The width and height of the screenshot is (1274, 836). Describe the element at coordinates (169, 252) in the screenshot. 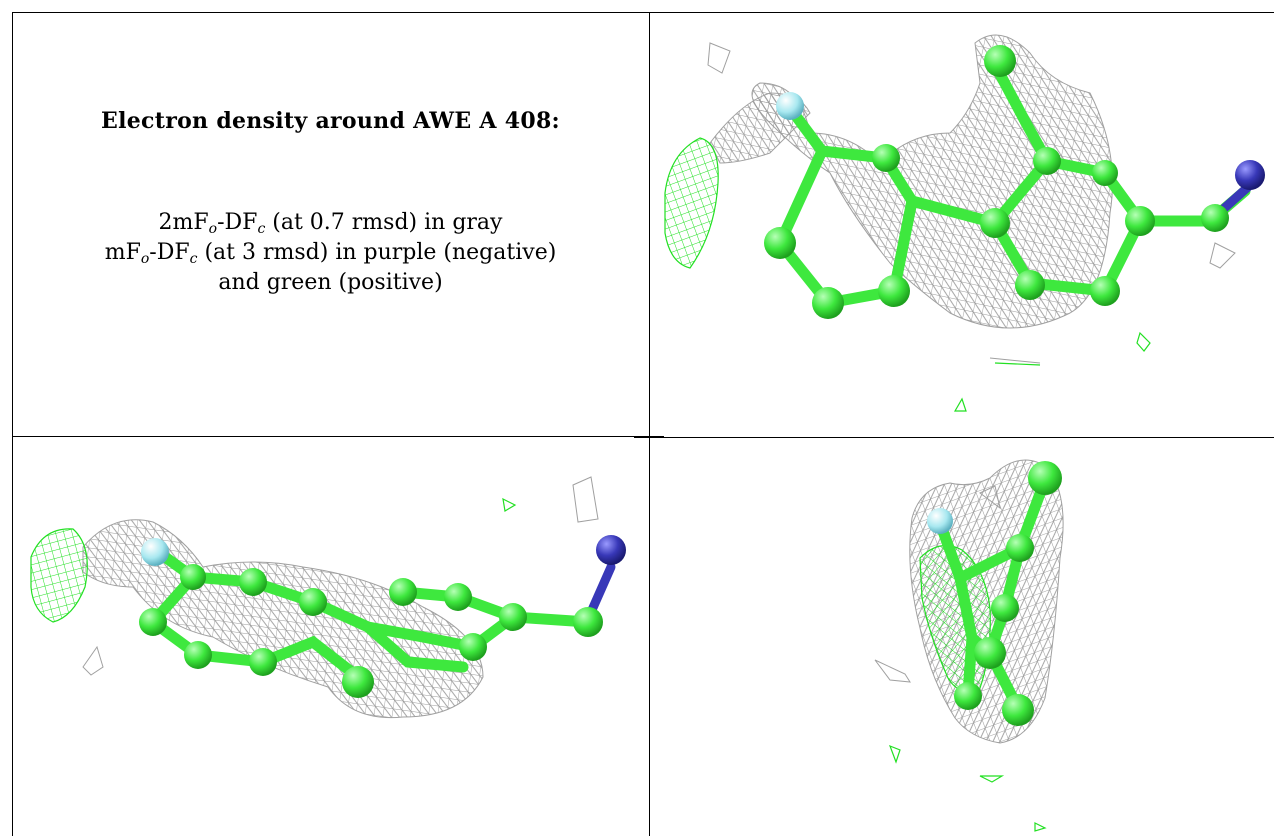

I see `caption-line2-mid: -DF` at that location.